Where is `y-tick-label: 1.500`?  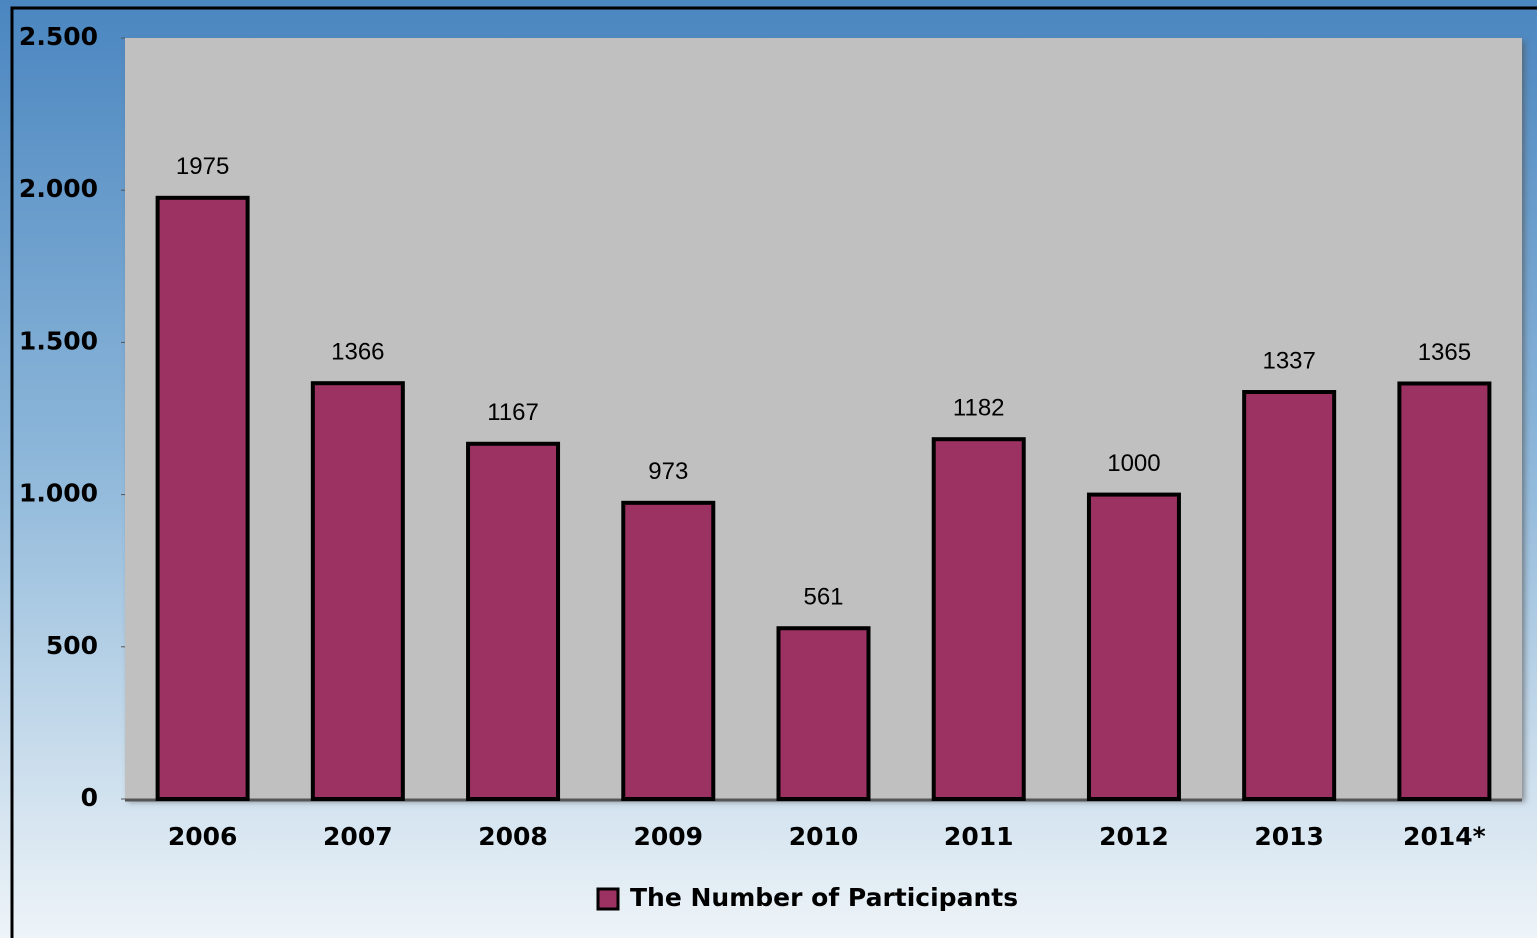 y-tick-label: 1.500 is located at coordinates (58, 340).